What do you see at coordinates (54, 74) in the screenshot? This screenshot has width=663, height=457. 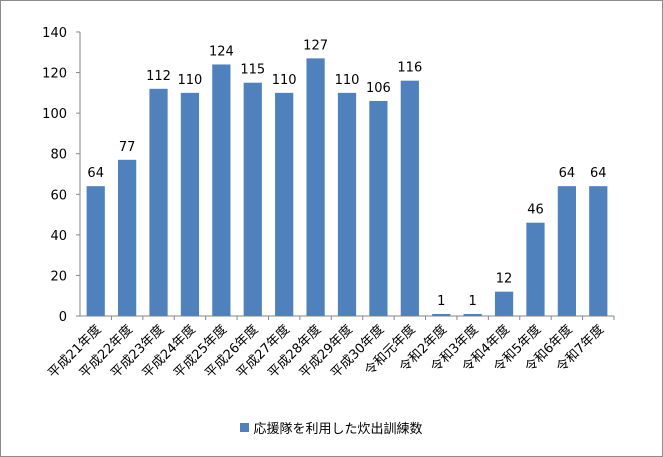 I see `y-tick-label: 120` at bounding box center [54, 74].